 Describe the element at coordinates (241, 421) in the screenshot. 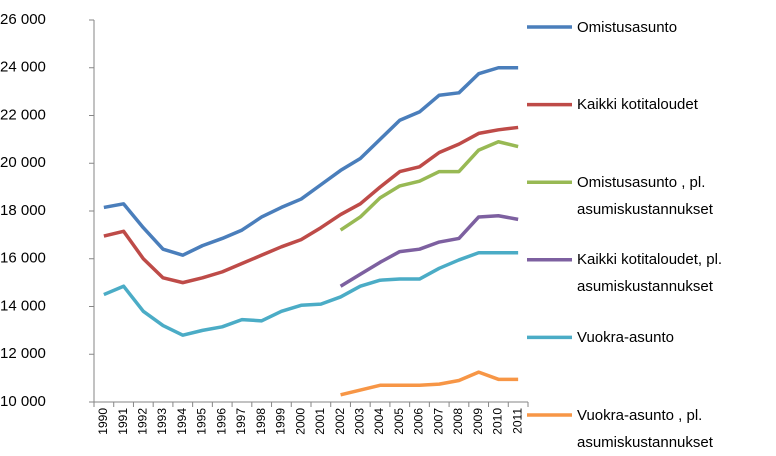

I see `x-tick-label: 1997` at that location.